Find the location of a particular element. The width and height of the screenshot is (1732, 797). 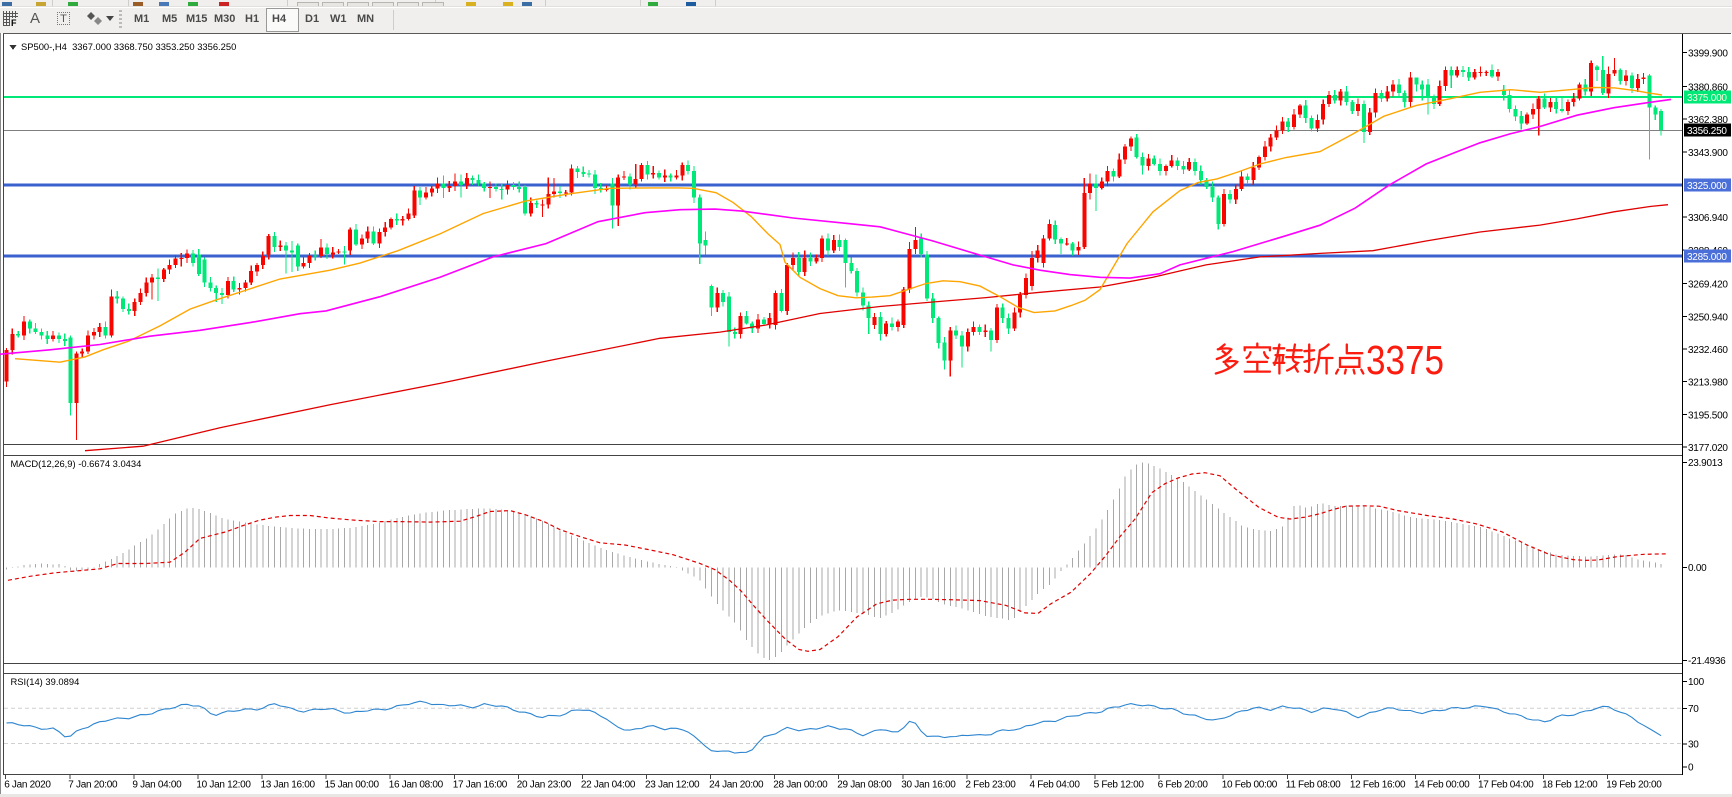

svg-text: 16 Jan 08:00 is located at coordinates (416, 785).